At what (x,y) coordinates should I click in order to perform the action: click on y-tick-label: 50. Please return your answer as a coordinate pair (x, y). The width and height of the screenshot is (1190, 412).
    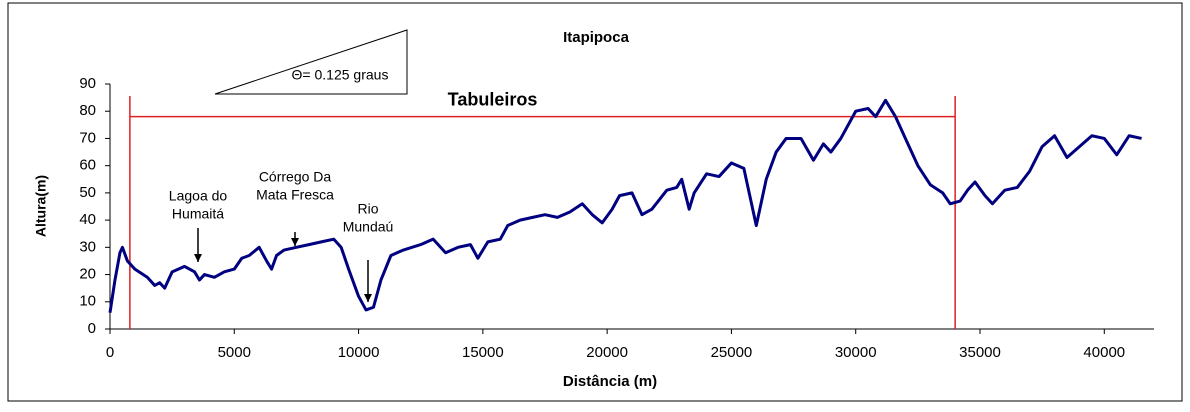
    Looking at the image, I should click on (87, 192).